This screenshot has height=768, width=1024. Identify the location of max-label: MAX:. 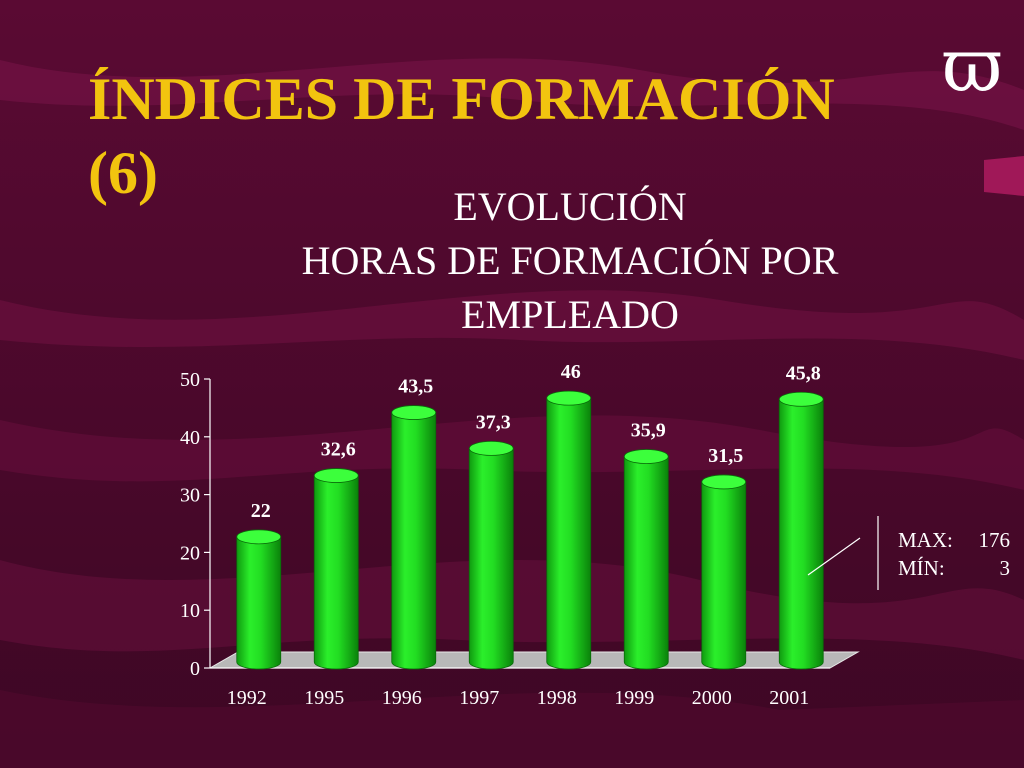
(925, 540).